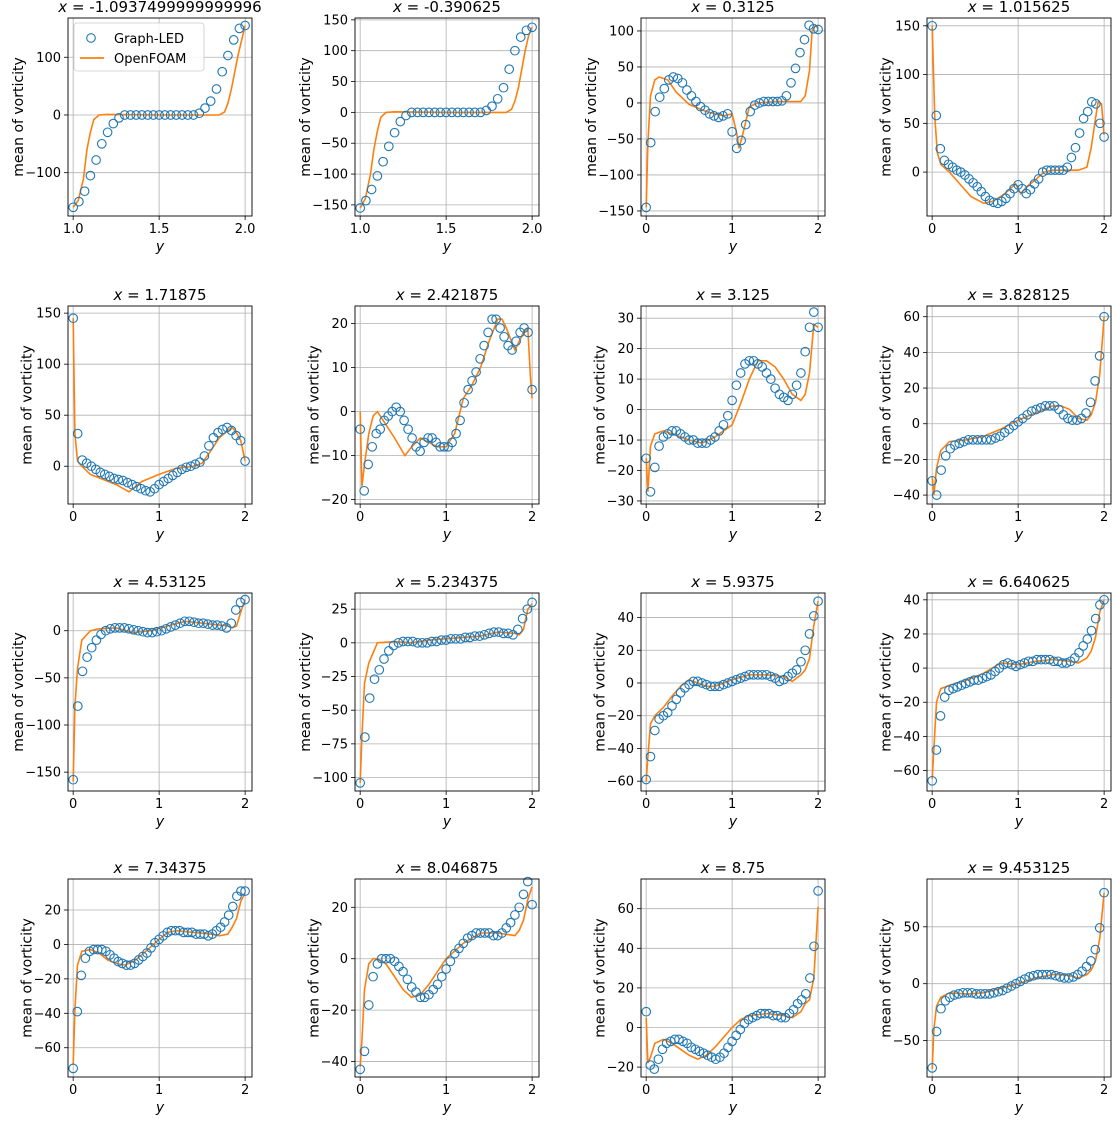 This screenshot has width=1112, height=1122. I want to click on legend-box, so click(139, 47).